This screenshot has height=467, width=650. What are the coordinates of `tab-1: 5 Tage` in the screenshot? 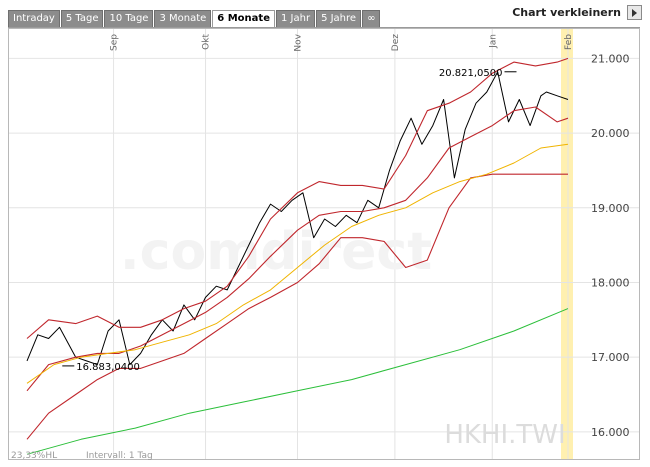 It's located at (82, 19).